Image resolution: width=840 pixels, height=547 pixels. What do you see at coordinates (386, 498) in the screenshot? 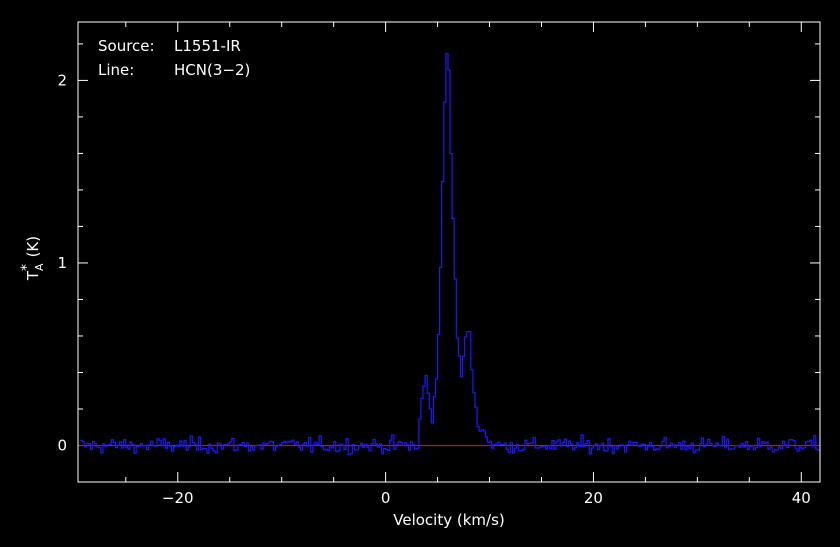
I see `x-tick-label: 0` at bounding box center [386, 498].